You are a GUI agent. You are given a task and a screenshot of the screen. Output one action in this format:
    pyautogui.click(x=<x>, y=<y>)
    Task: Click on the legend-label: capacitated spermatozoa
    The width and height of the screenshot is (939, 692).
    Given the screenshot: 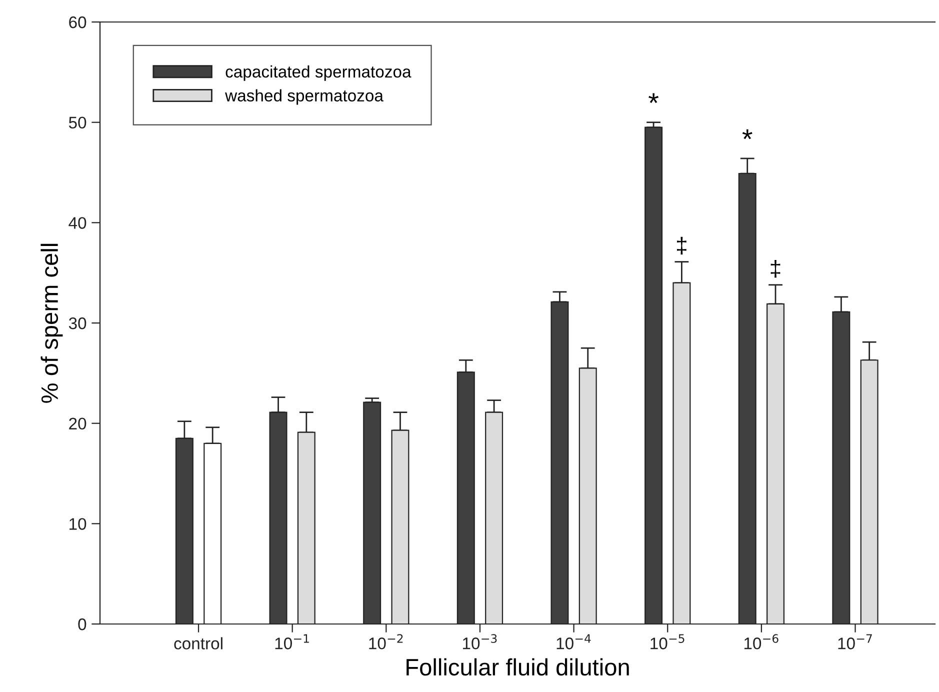 What is the action you would take?
    pyautogui.click(x=319, y=73)
    